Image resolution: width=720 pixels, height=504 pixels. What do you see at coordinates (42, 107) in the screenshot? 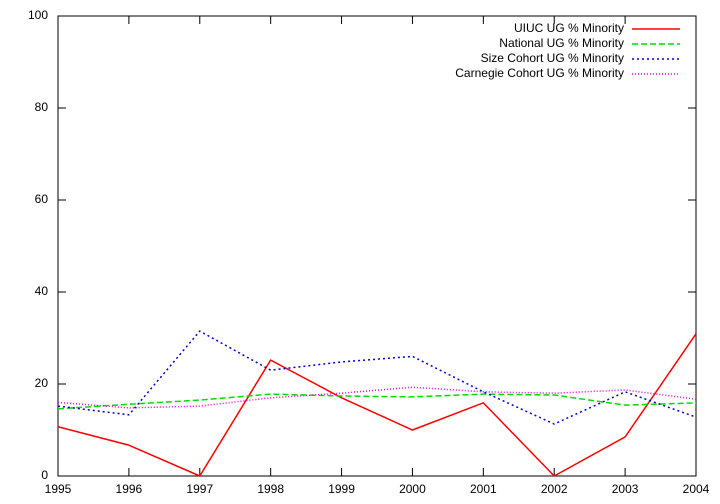
I see `y-tick-label: 80` at bounding box center [42, 107].